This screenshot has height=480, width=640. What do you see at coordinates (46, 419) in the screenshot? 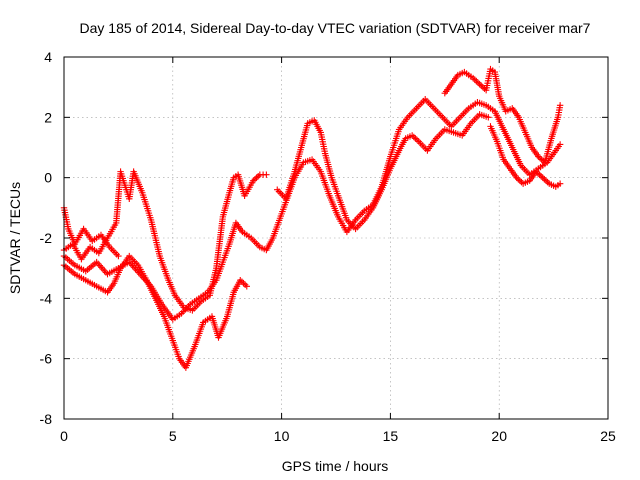
I see `y-tick-label: -8` at bounding box center [46, 419].